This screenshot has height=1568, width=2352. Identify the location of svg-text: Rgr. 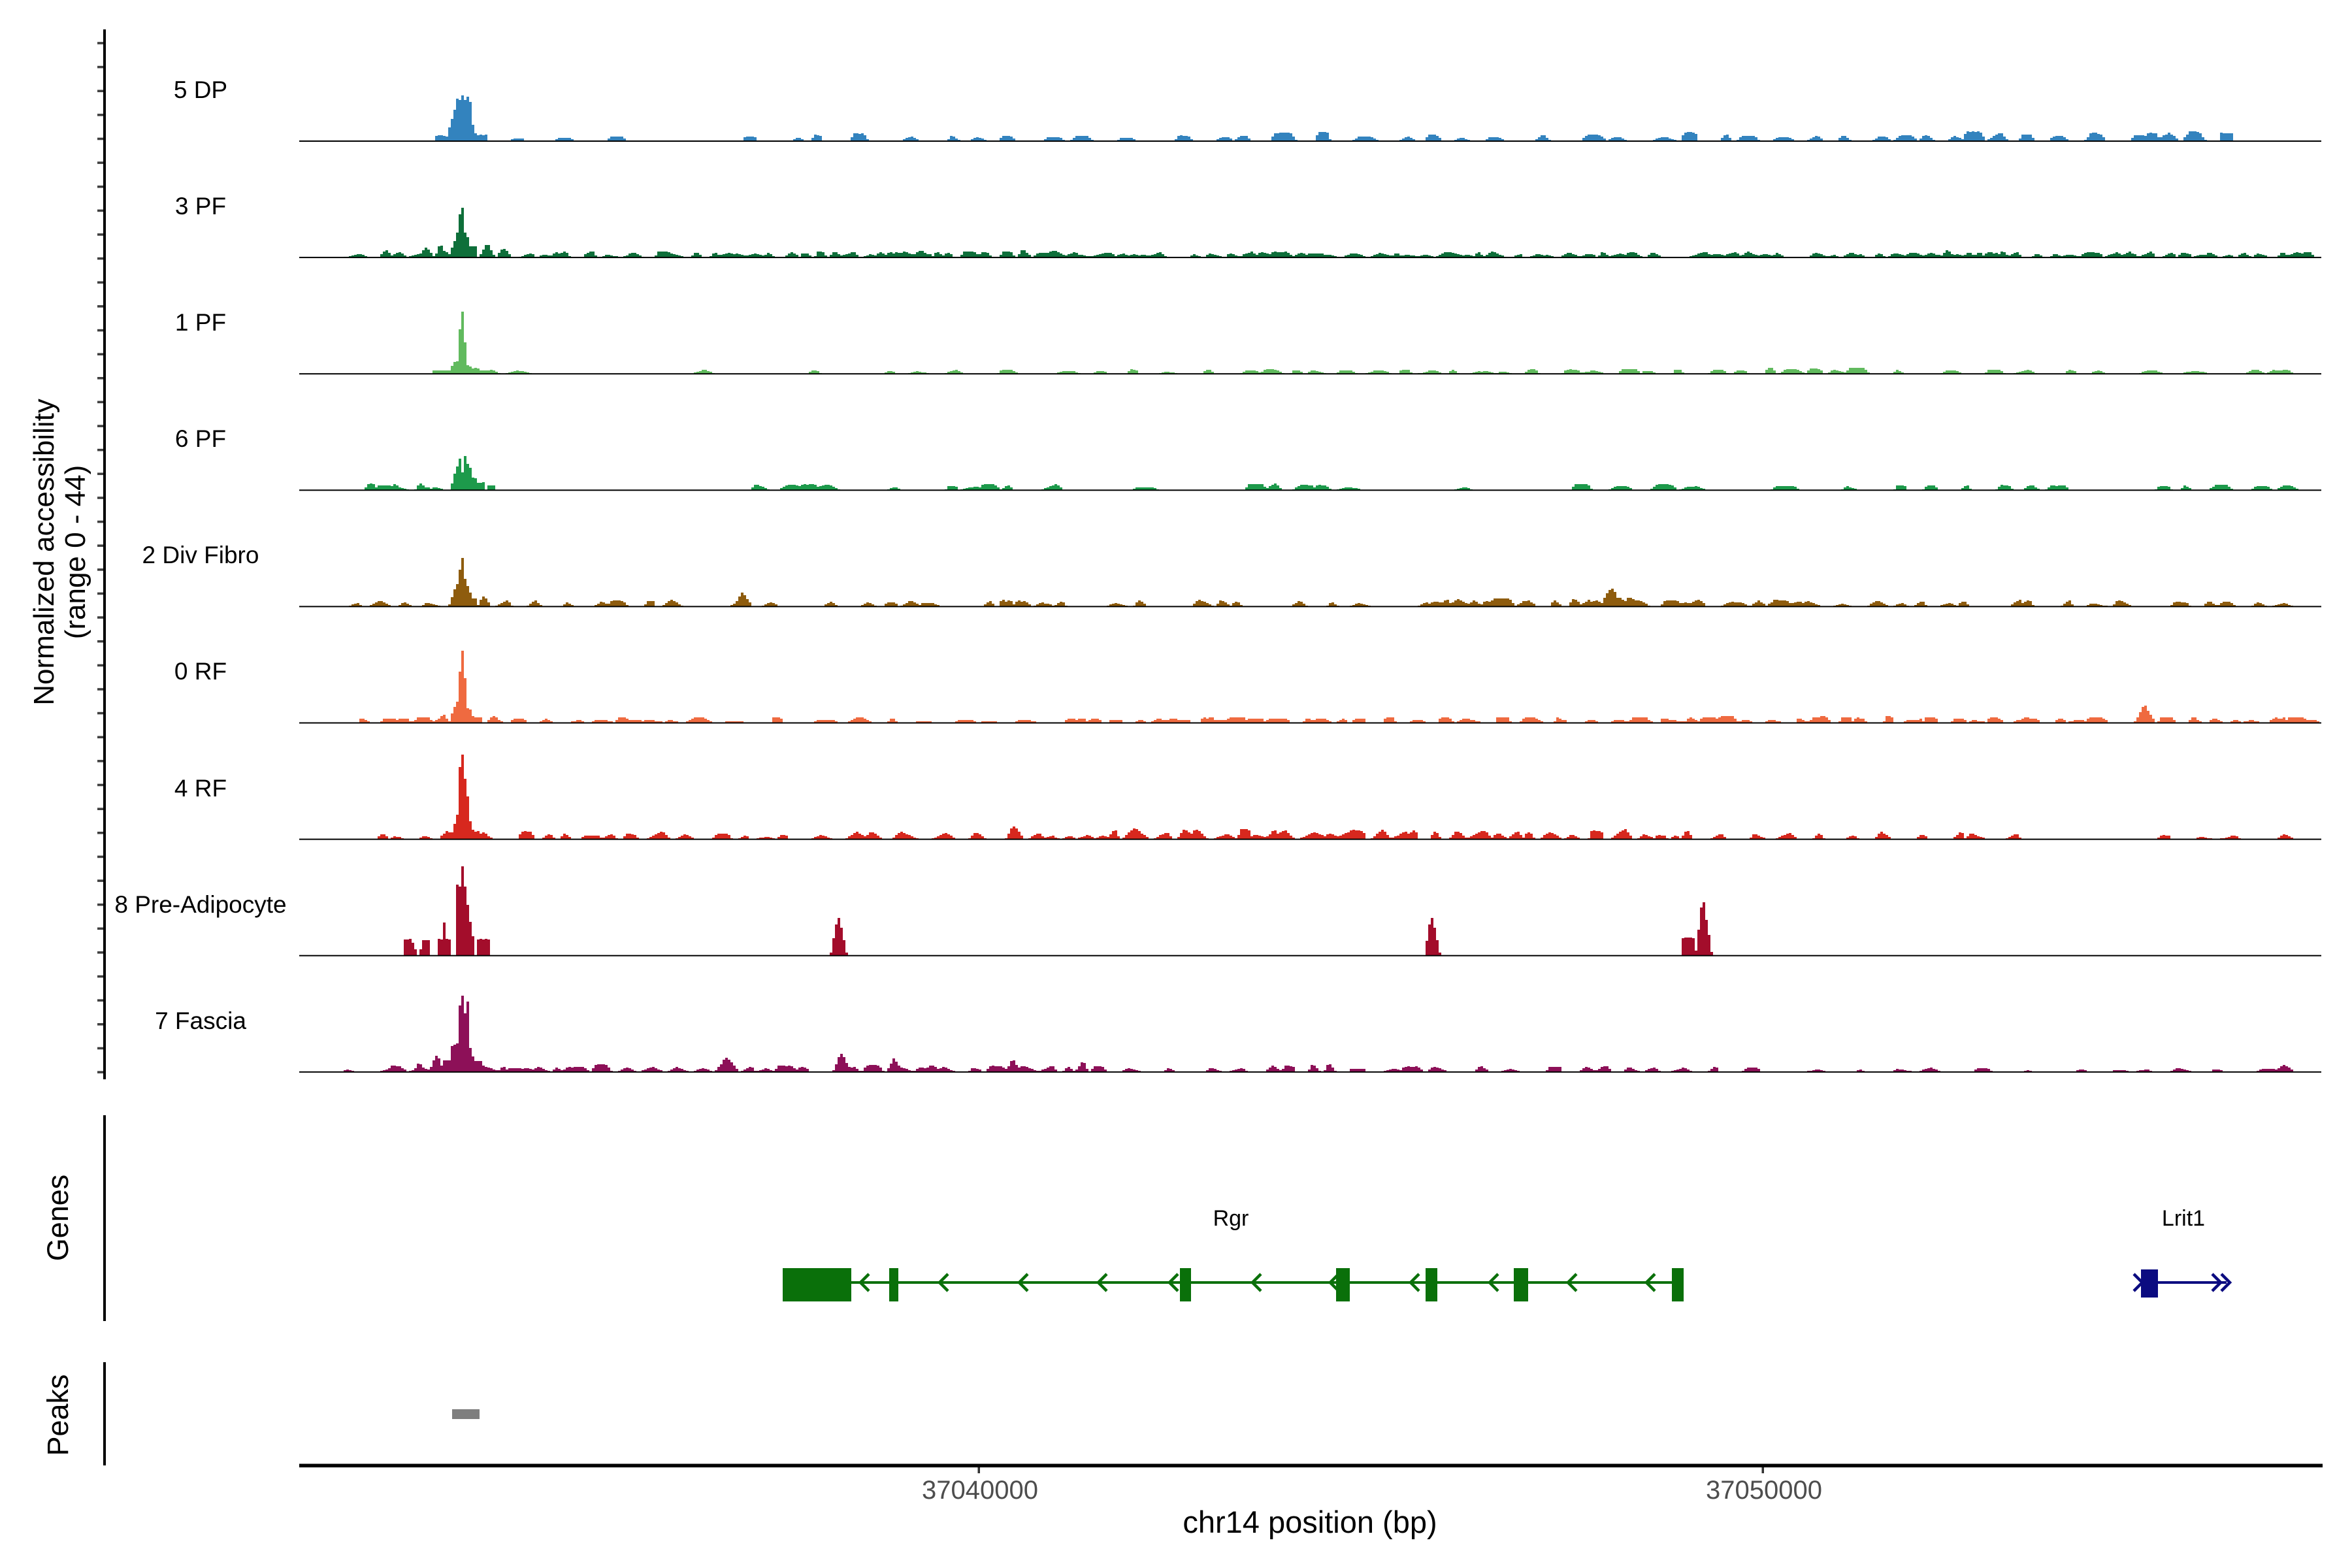
(1231, 1218).